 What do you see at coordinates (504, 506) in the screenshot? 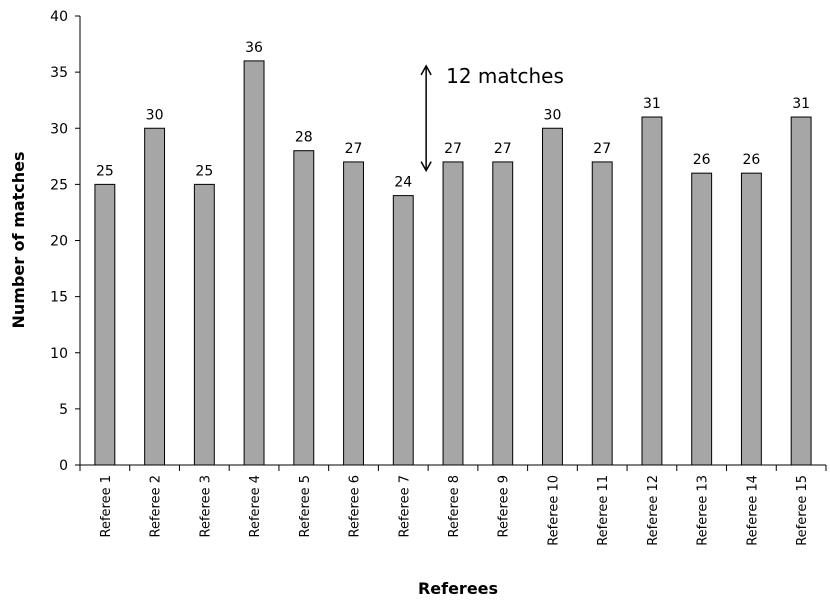
I see `x-tick-label: Referee 9` at bounding box center [504, 506].